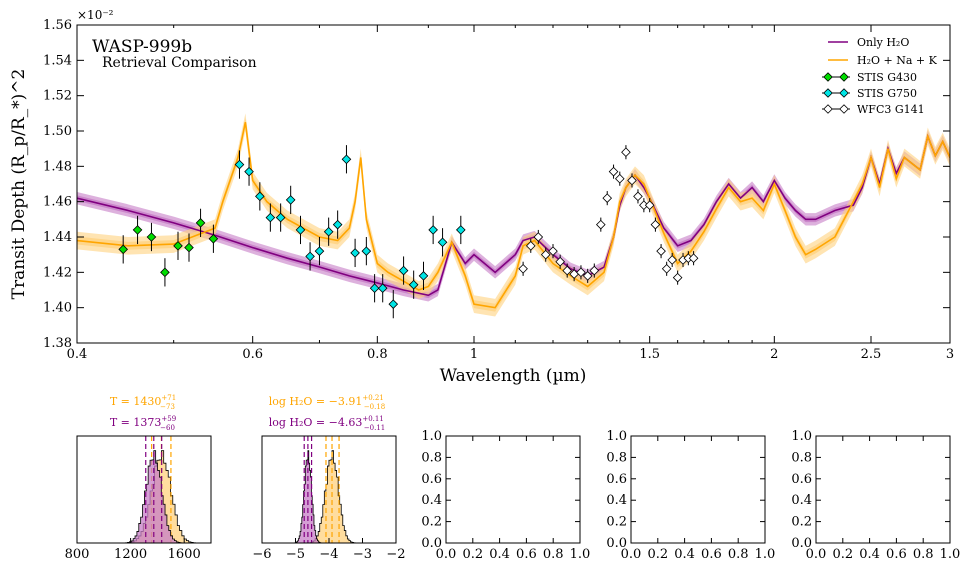 This screenshot has height=569, width=969. What do you see at coordinates (57, 202) in the screenshot?
I see `y-tick-label: 1.46` at bounding box center [57, 202].